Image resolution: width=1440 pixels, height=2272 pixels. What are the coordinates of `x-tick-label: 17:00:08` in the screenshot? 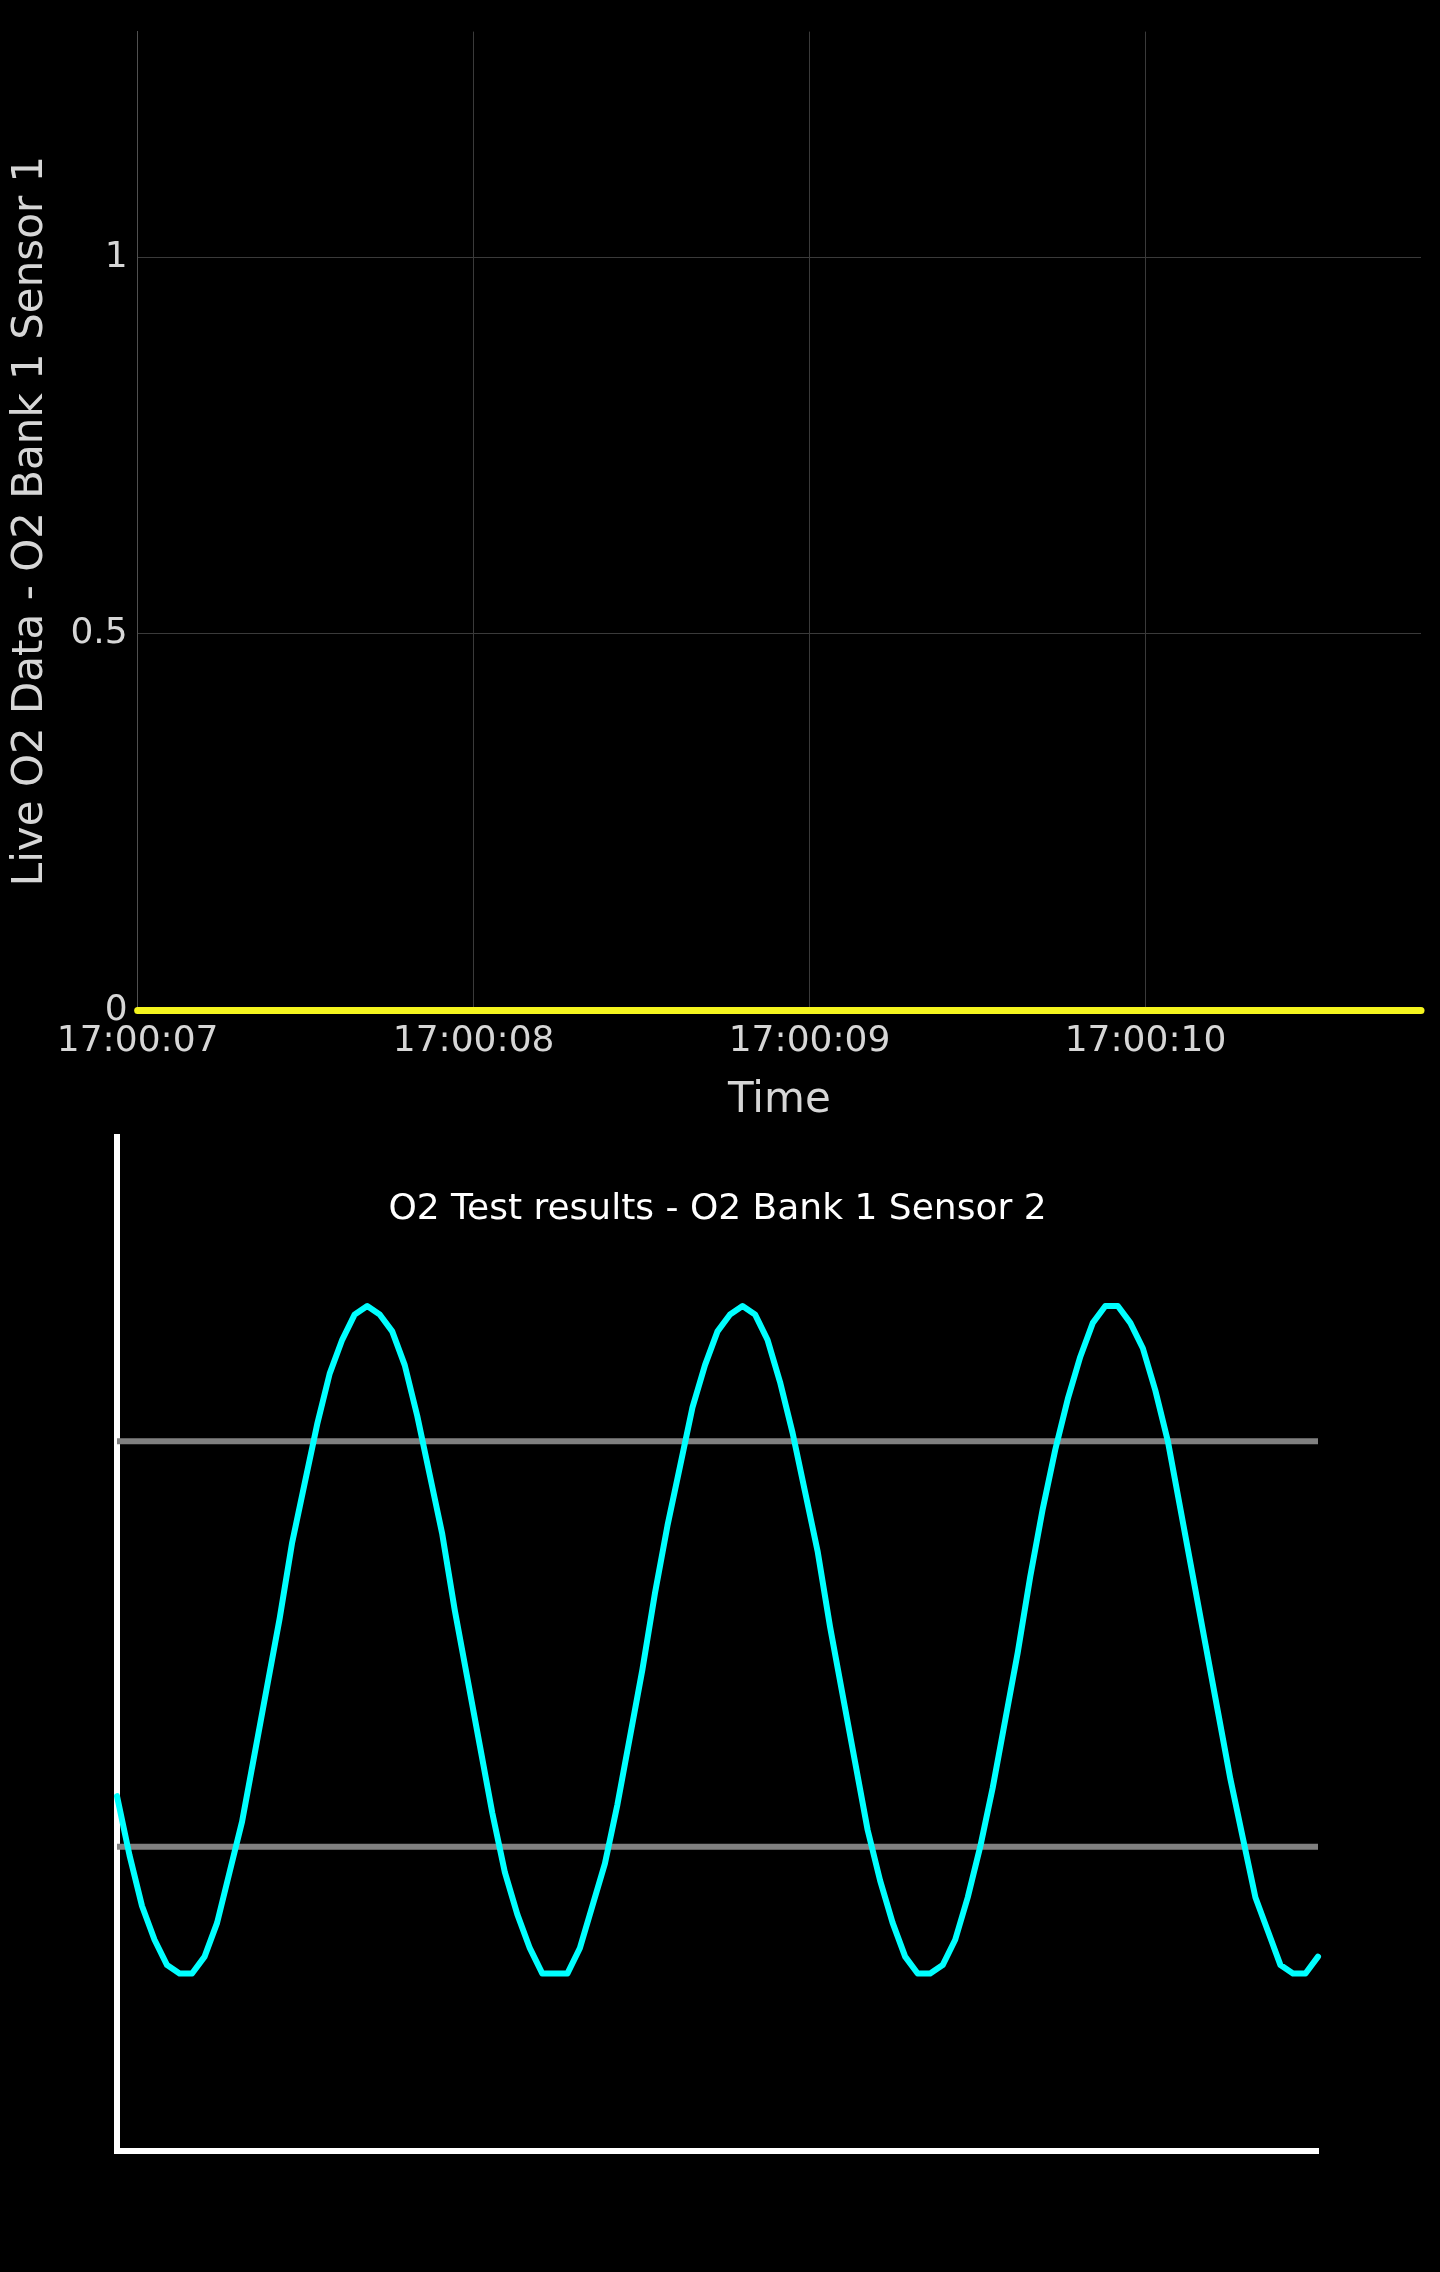 It's located at (473, 1039).